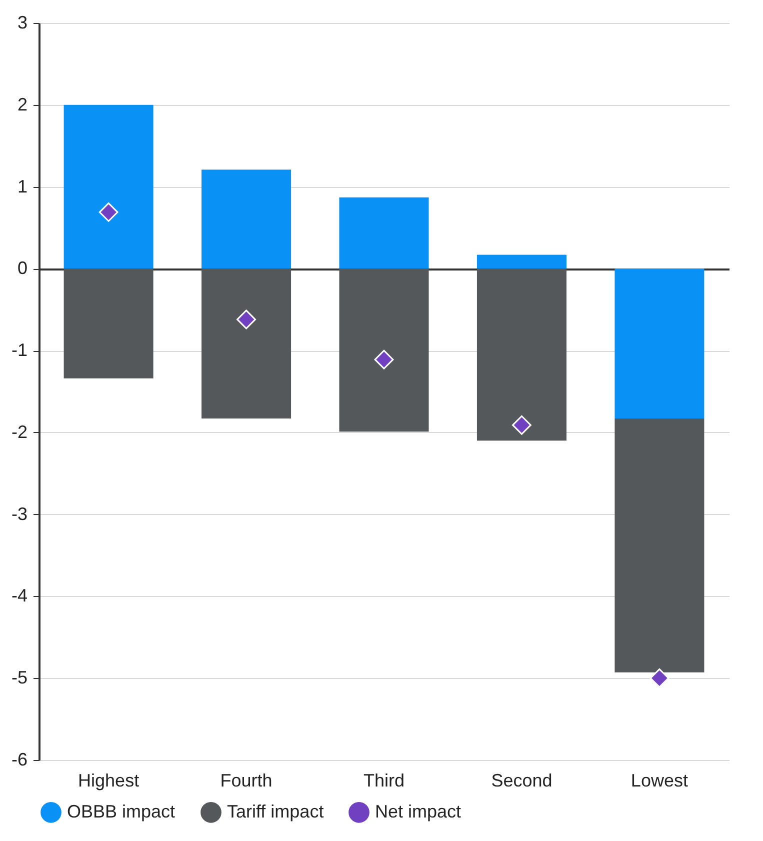 The width and height of the screenshot is (763, 841). Describe the element at coordinates (418, 811) in the screenshot. I see `legend-label: Net impact` at that location.